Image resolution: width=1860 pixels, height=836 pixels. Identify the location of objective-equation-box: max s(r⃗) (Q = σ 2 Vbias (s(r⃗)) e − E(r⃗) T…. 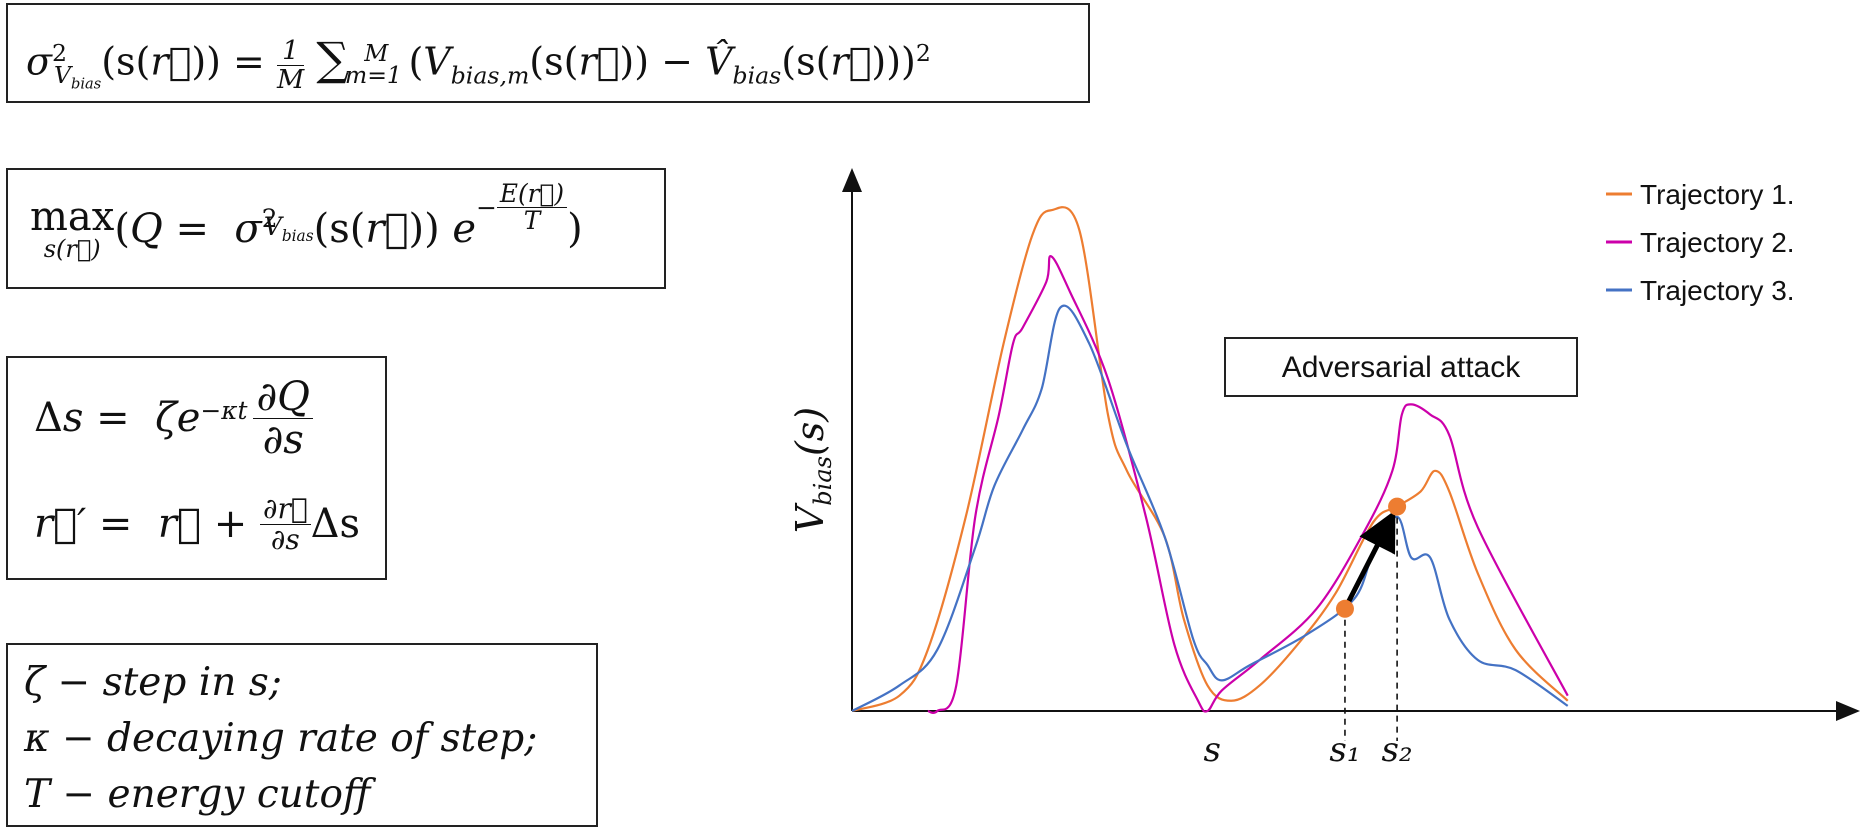
(336, 228).